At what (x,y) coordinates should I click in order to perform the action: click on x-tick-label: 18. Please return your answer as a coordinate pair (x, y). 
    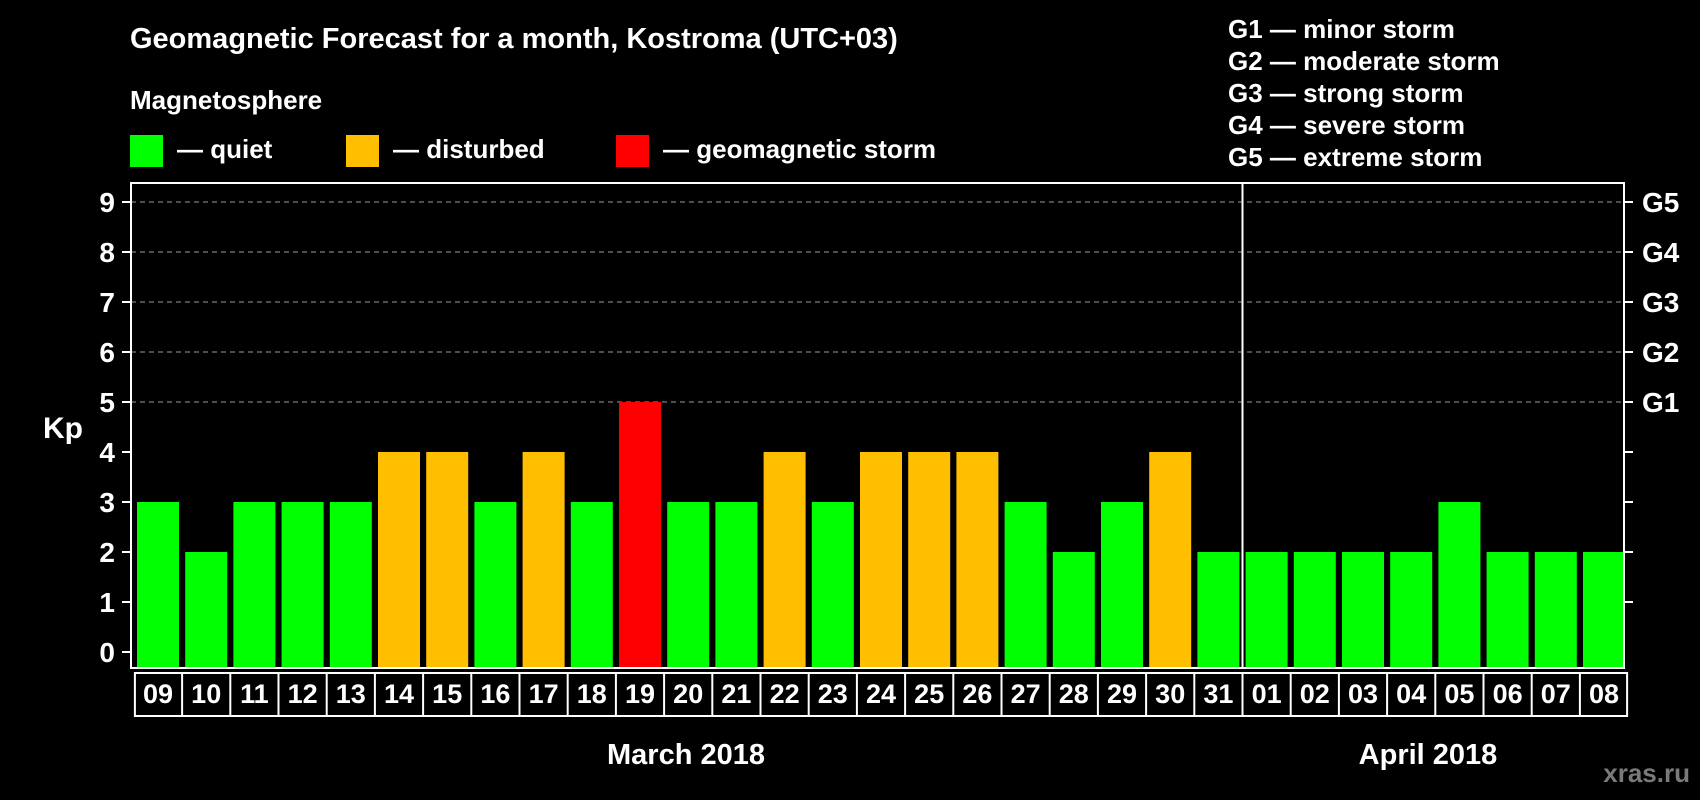
    Looking at the image, I should click on (592, 694).